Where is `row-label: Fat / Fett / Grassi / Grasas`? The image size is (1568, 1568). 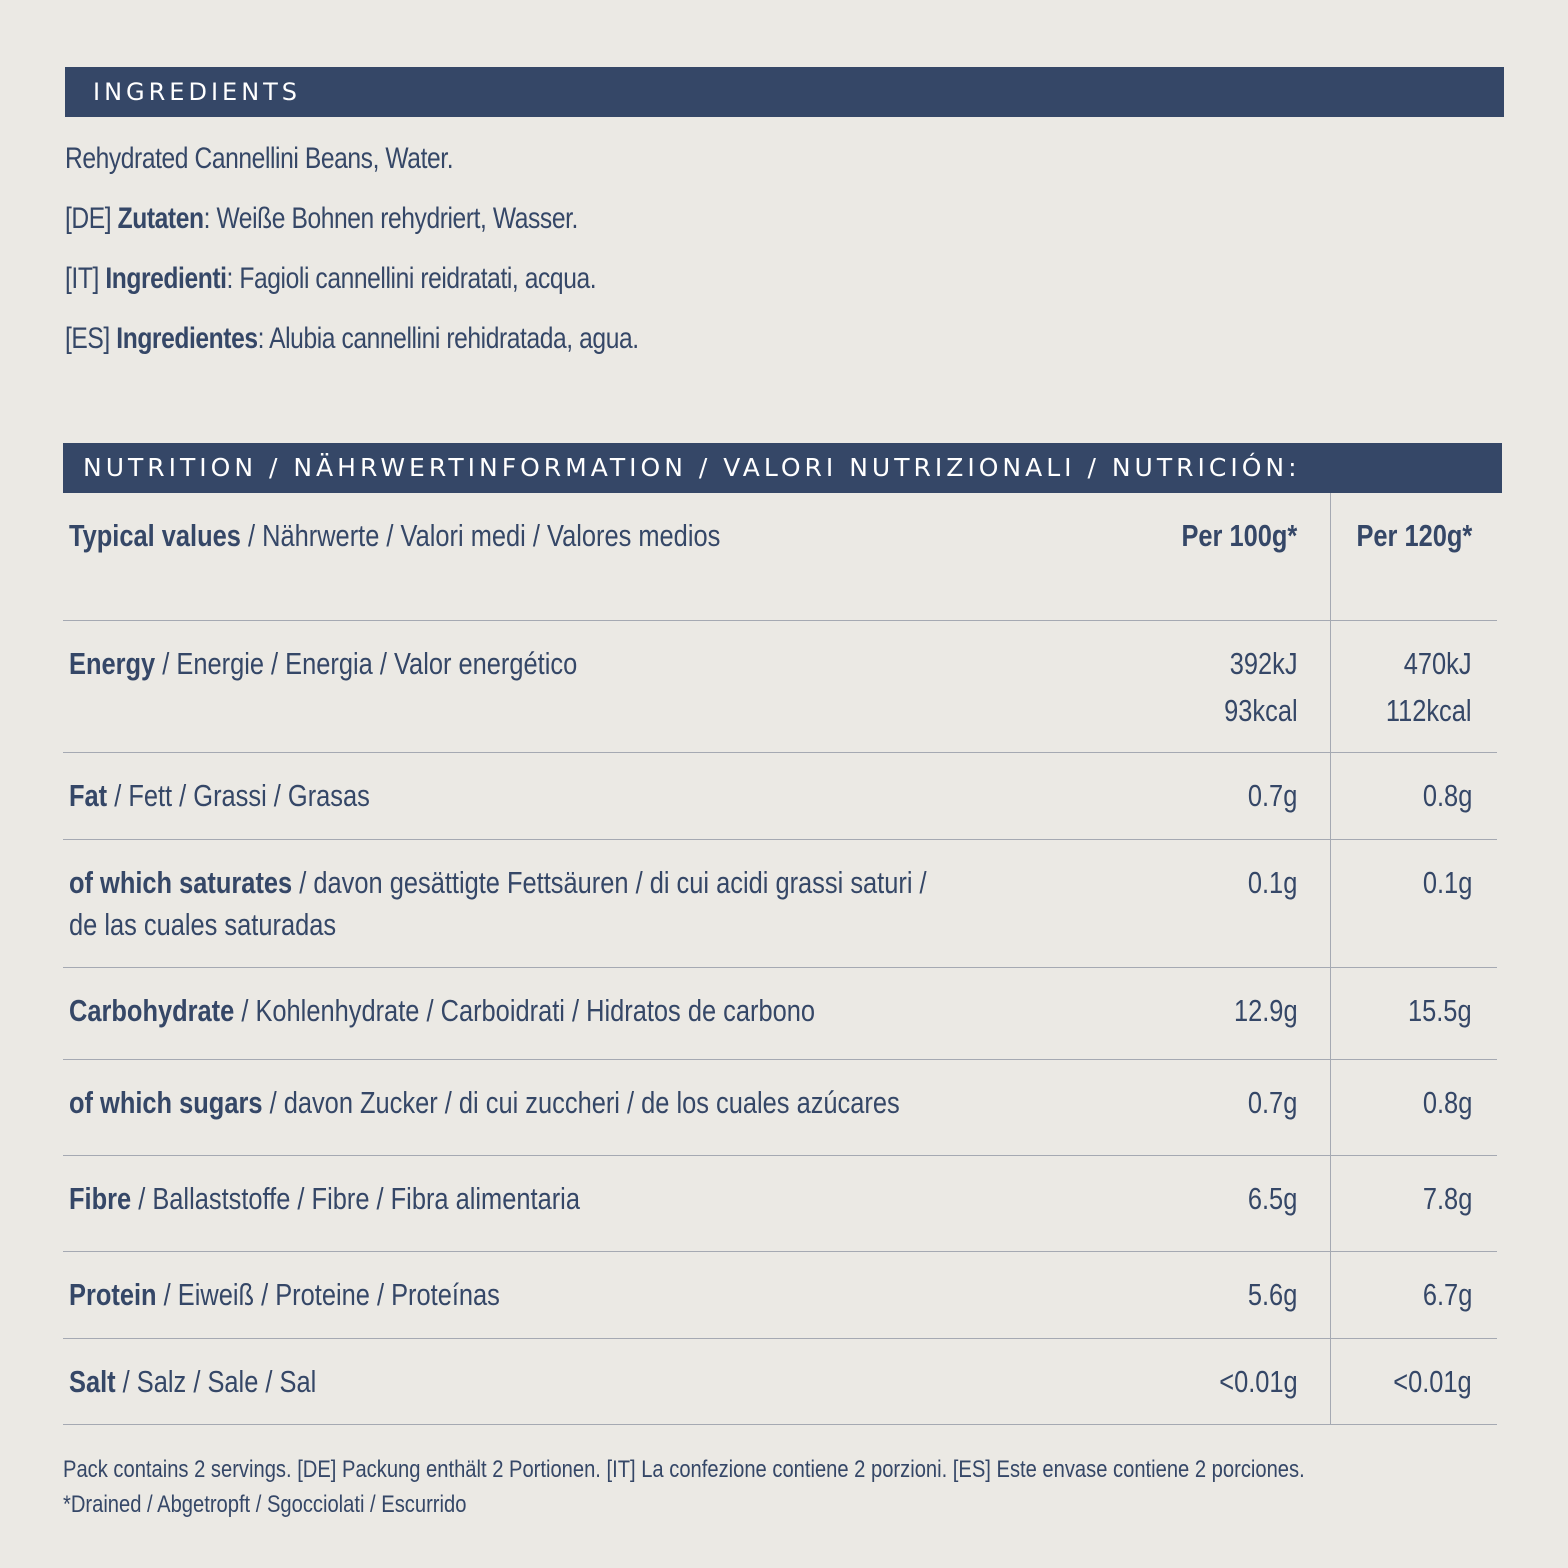 row-label: Fat / Fett / Grassi / Grasas is located at coordinates (219, 795).